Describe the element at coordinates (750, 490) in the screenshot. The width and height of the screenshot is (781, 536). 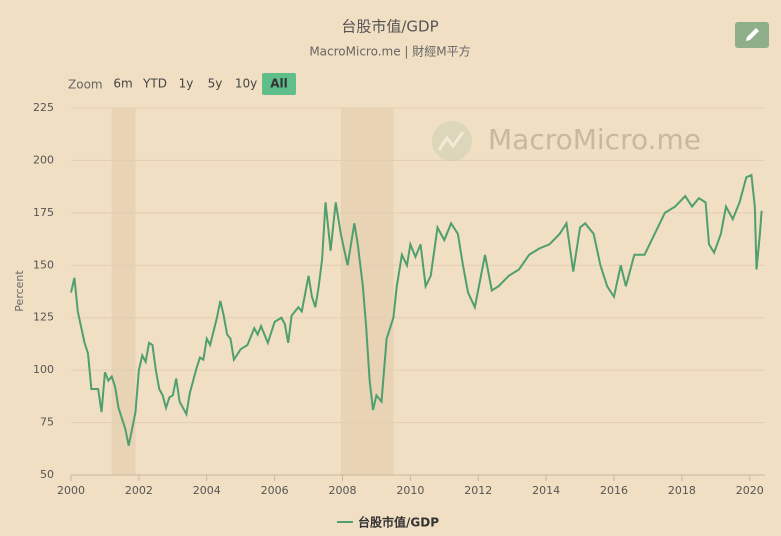
I see `x-tick-label: 2020` at that location.